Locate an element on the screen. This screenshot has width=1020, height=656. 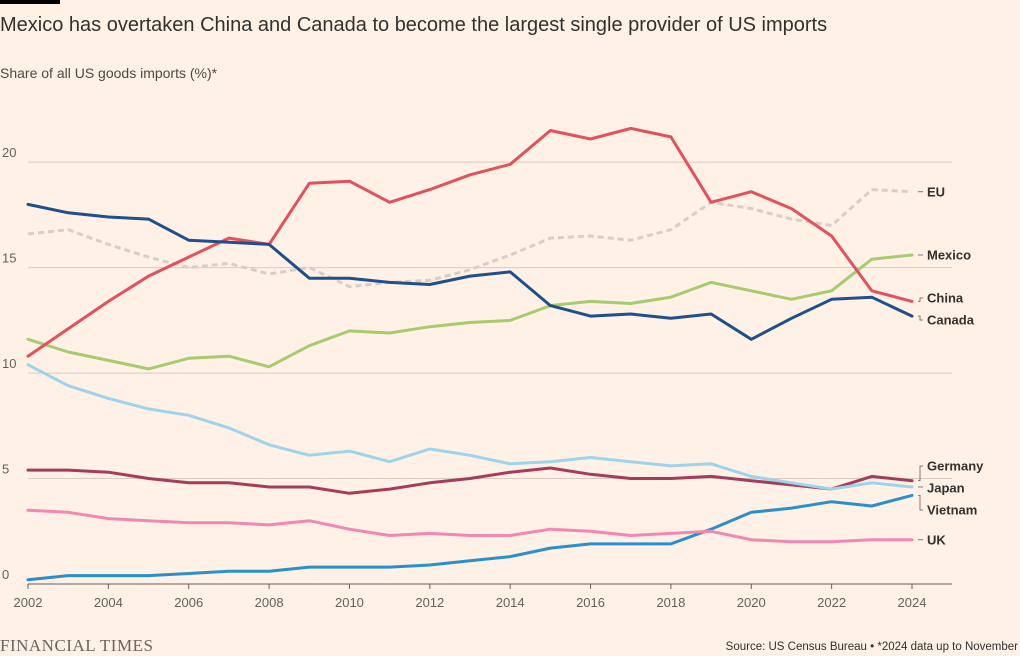
y-tick-label: 0 is located at coordinates (5, 574).